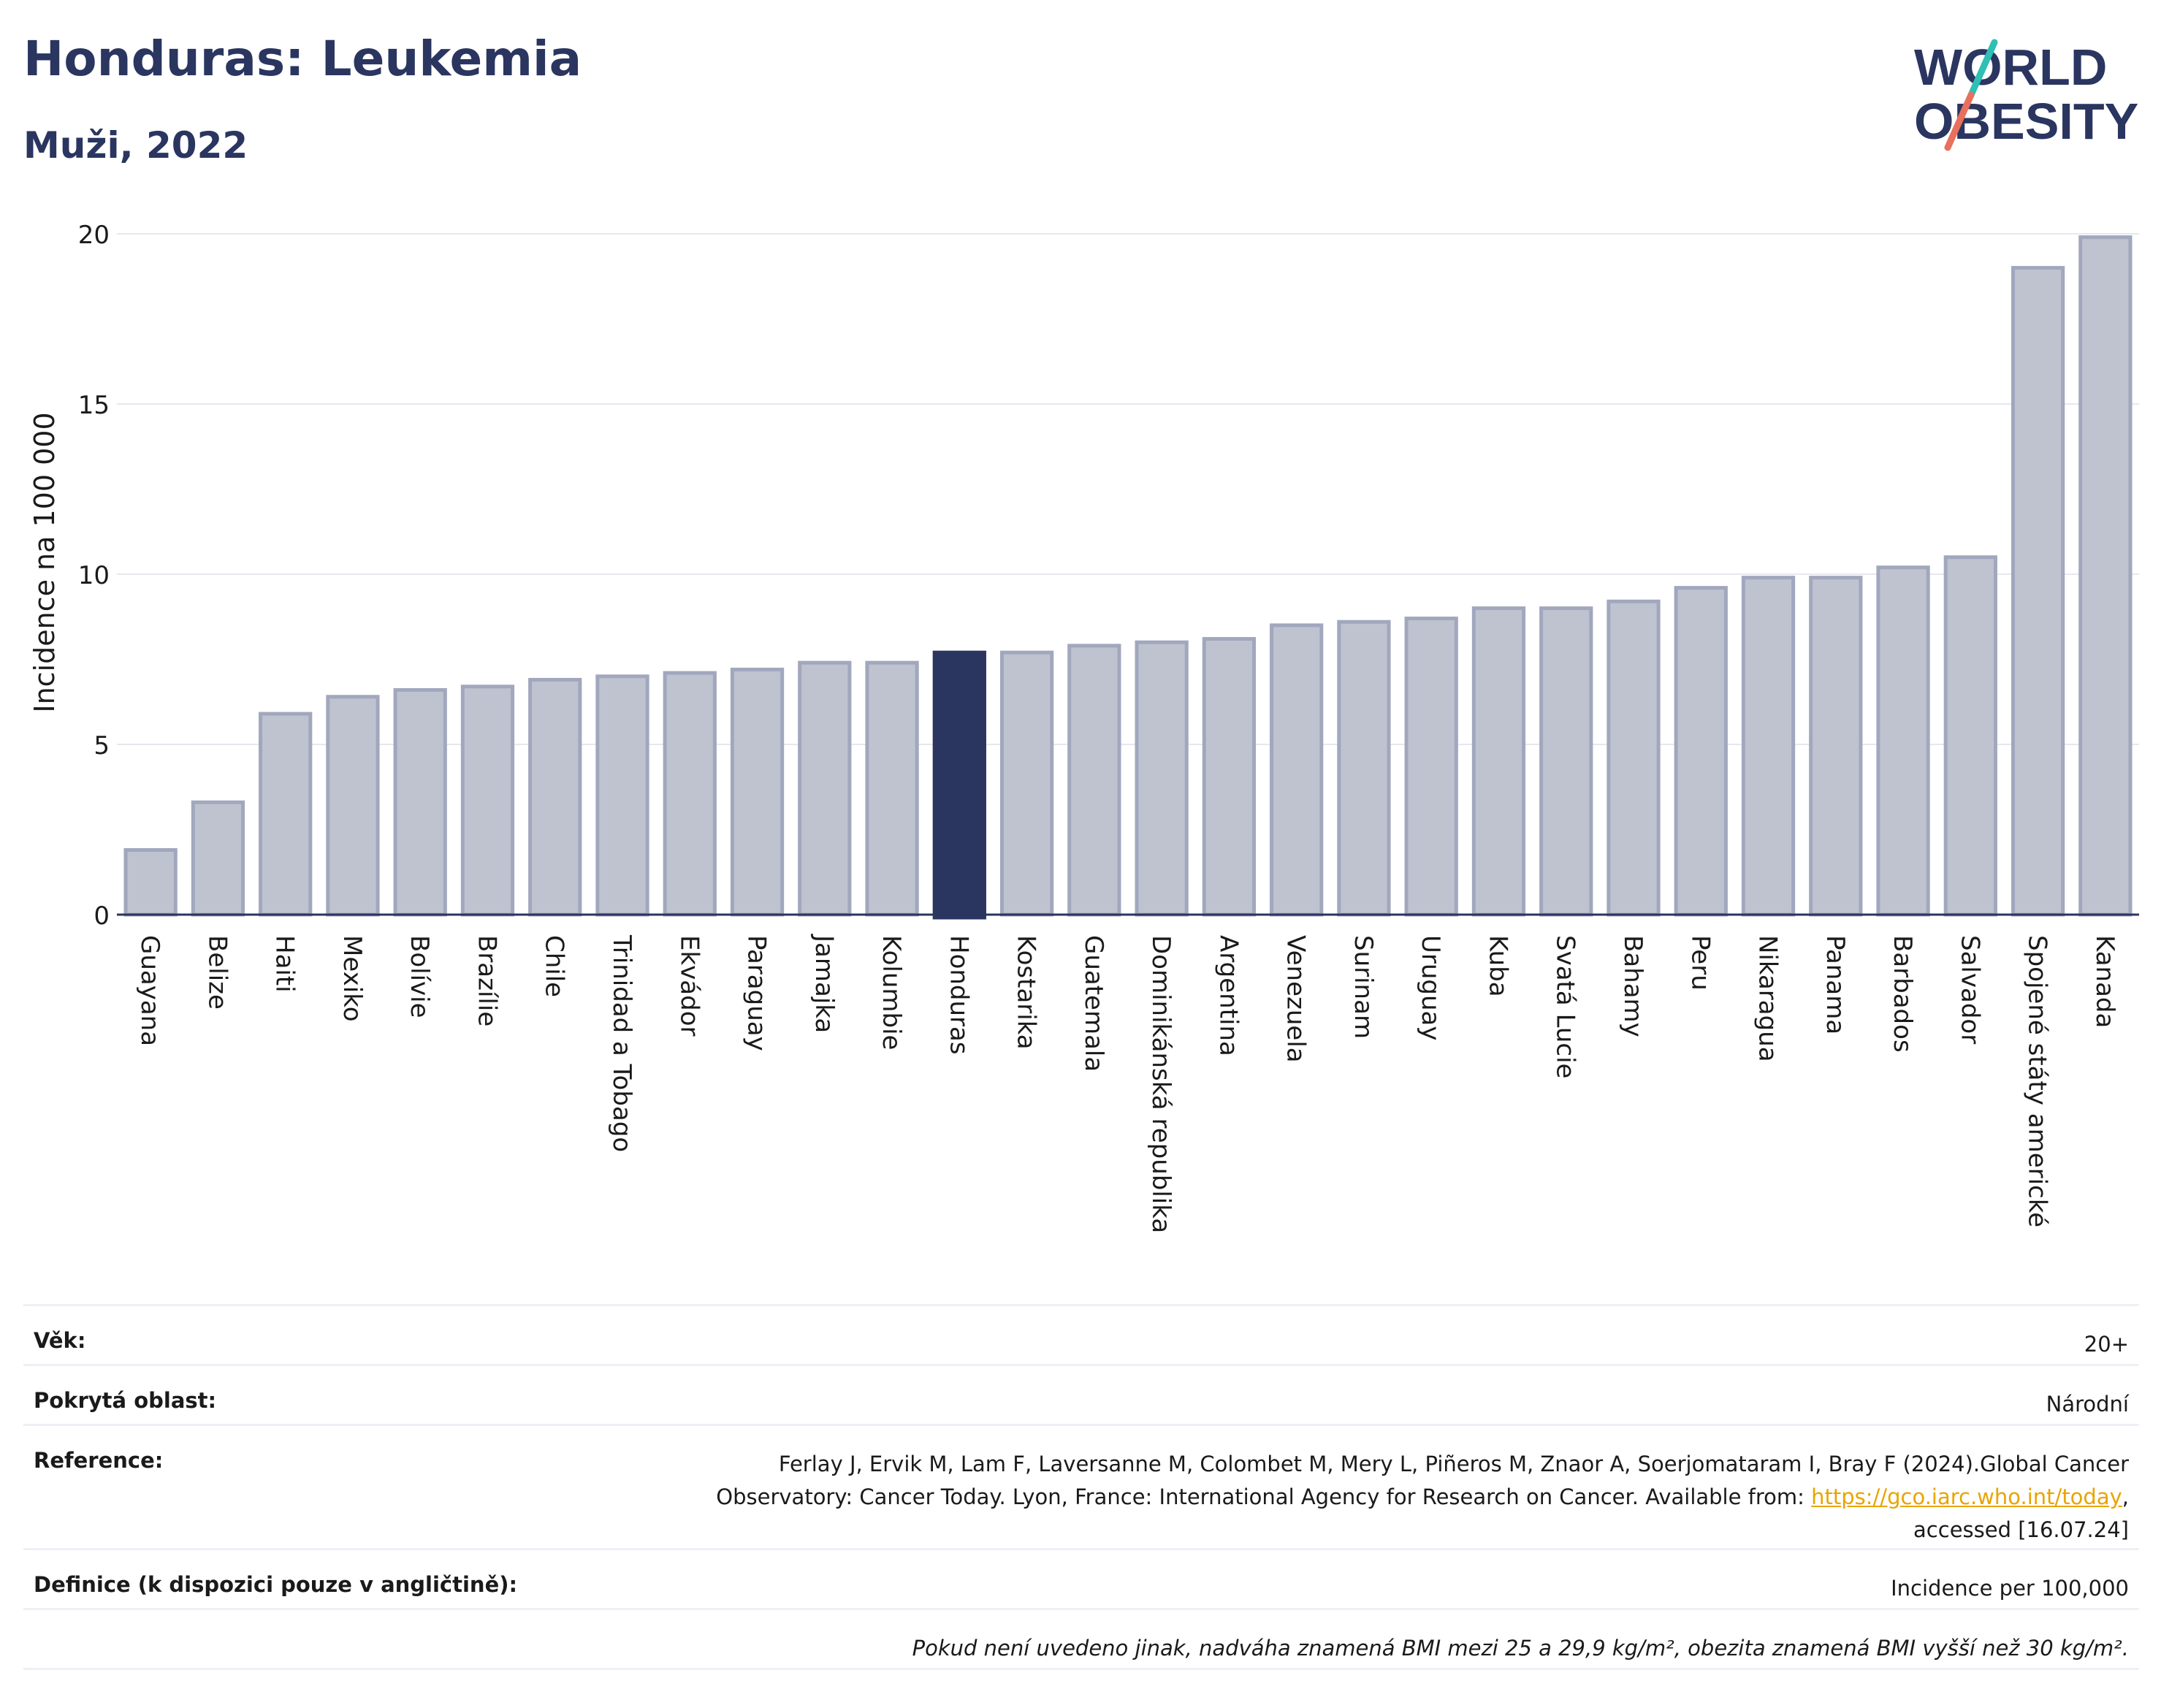 This screenshot has width=2161, height=1708. Describe the element at coordinates (150, 990) in the screenshot. I see `x-tick-label: Guayana` at that location.